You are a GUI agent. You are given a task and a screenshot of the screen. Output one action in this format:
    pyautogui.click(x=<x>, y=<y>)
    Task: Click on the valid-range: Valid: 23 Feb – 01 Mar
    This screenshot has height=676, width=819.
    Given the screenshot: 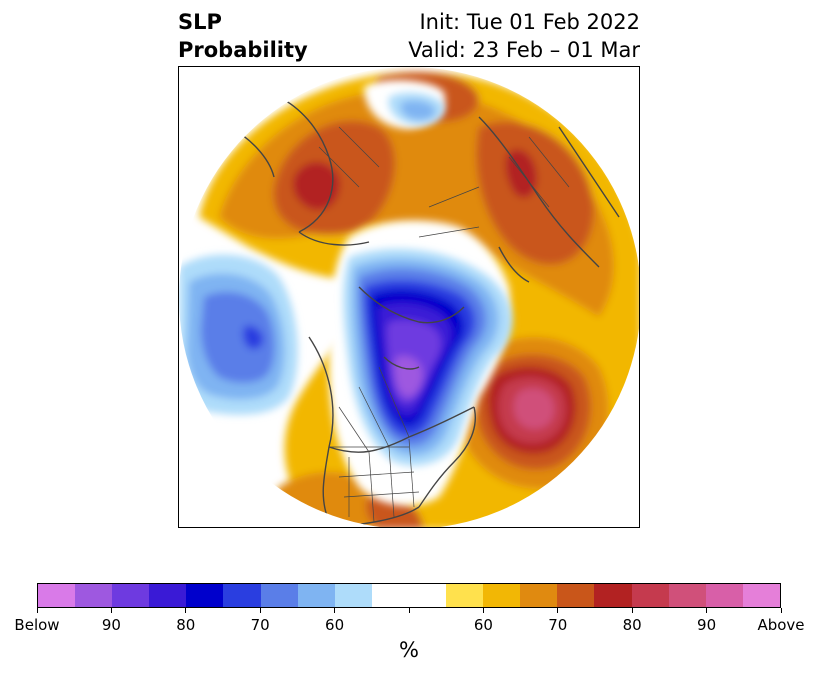 What is the action you would take?
    pyautogui.click(x=524, y=50)
    